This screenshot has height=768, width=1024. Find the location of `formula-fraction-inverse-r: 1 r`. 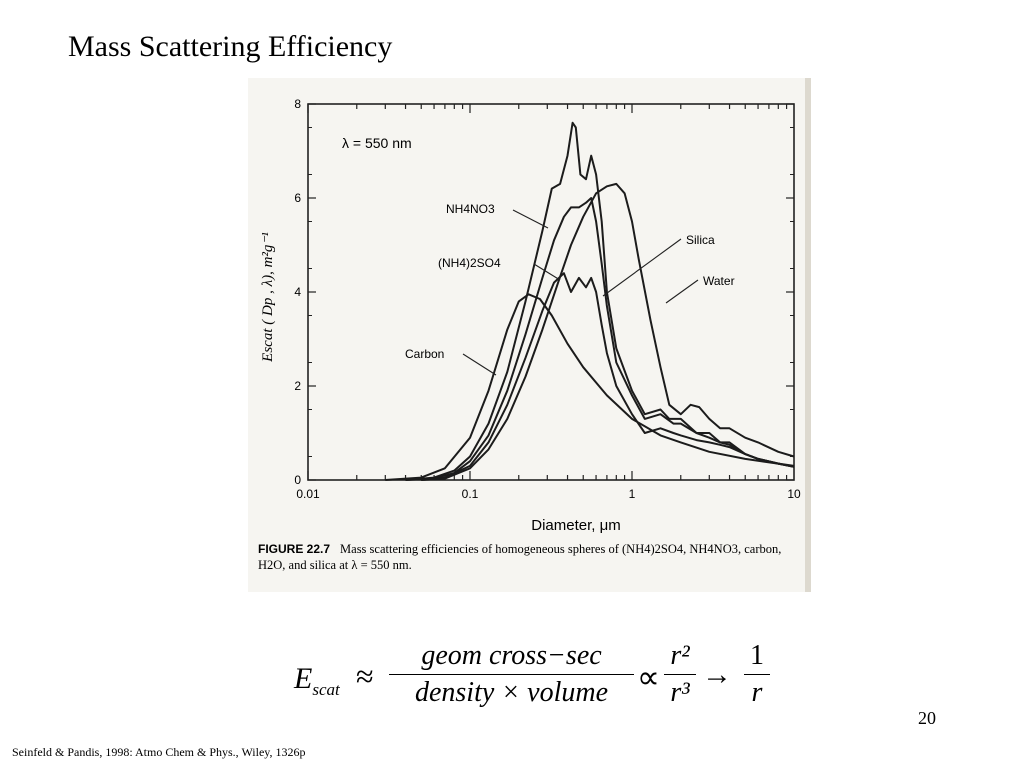

formula-fraction-inverse-r: 1 r is located at coordinates (757, 674).